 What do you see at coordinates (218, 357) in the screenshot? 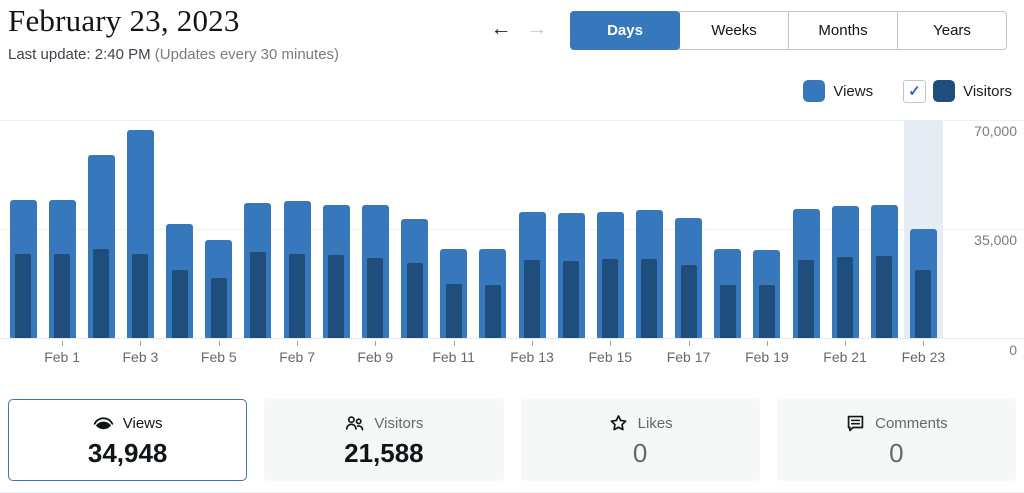
I see `x-axis-tick-label: Feb 5` at bounding box center [218, 357].